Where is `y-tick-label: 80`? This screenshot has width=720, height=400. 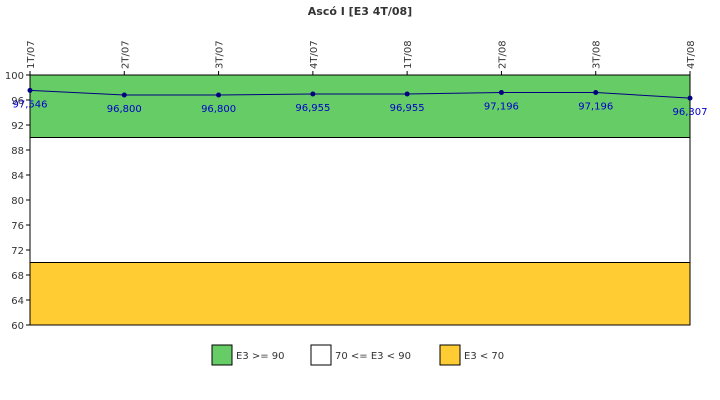 y-tick-label: 80 is located at coordinates (17, 201).